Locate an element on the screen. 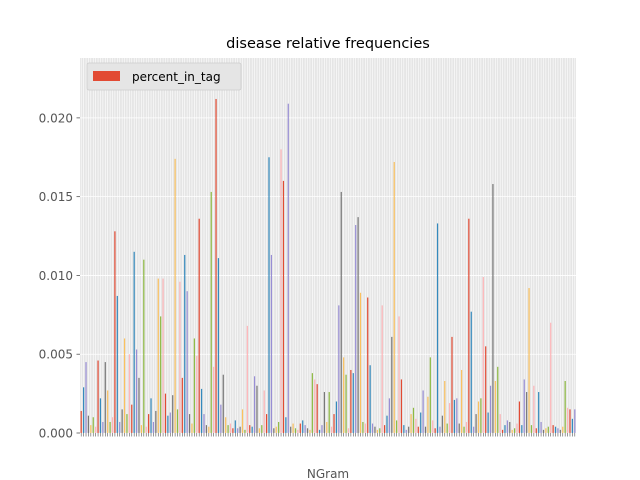 The image size is (640, 480). y-tick-label: 0.010 is located at coordinates (56, 276).